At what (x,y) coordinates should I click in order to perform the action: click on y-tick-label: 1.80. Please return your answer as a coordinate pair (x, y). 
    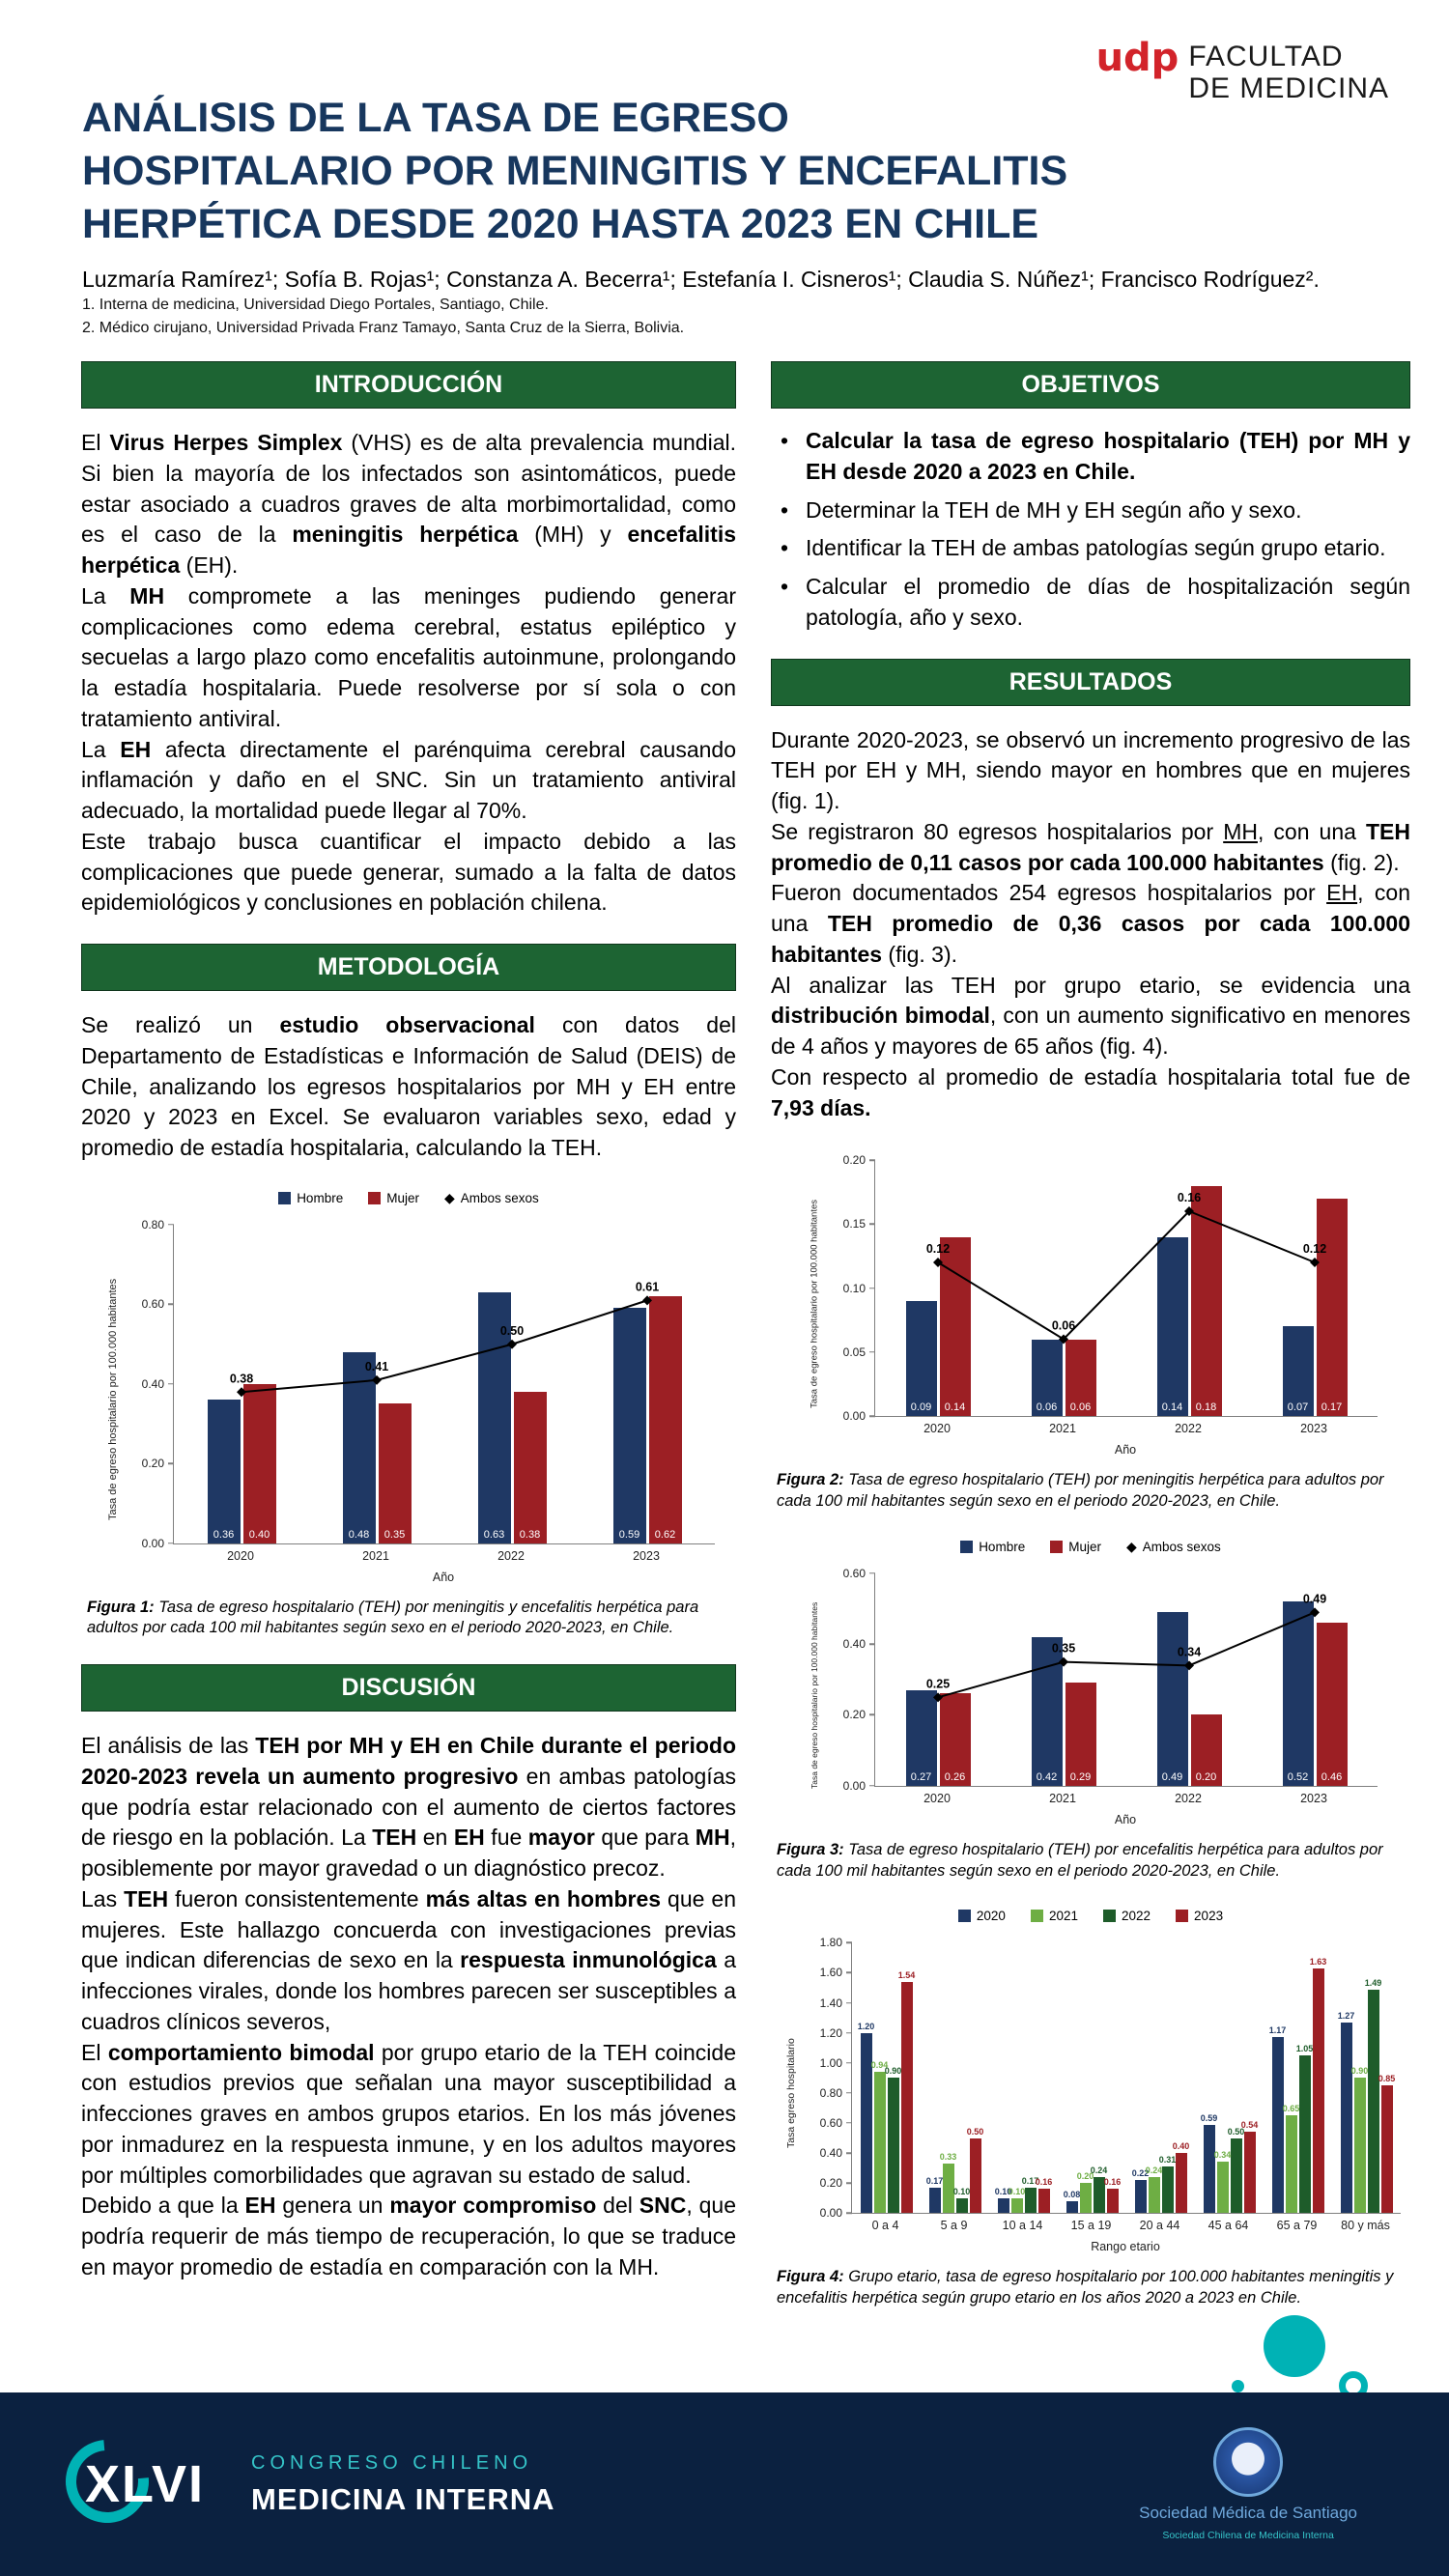
    Looking at the image, I should click on (830, 1943).